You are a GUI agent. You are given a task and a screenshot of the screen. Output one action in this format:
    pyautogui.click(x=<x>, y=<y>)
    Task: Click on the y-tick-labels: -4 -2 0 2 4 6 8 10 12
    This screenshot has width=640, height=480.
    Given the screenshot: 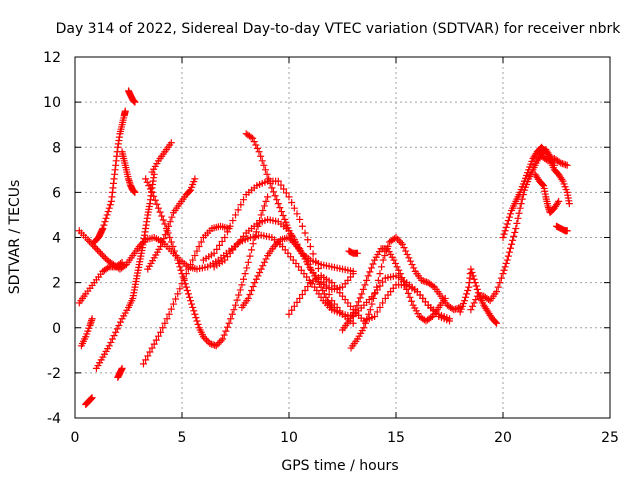 What is the action you would take?
    pyautogui.click(x=52, y=238)
    